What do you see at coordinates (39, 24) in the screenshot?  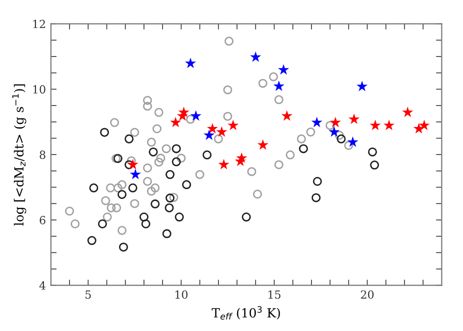 I see `y-tick-label: 12` at bounding box center [39, 24].